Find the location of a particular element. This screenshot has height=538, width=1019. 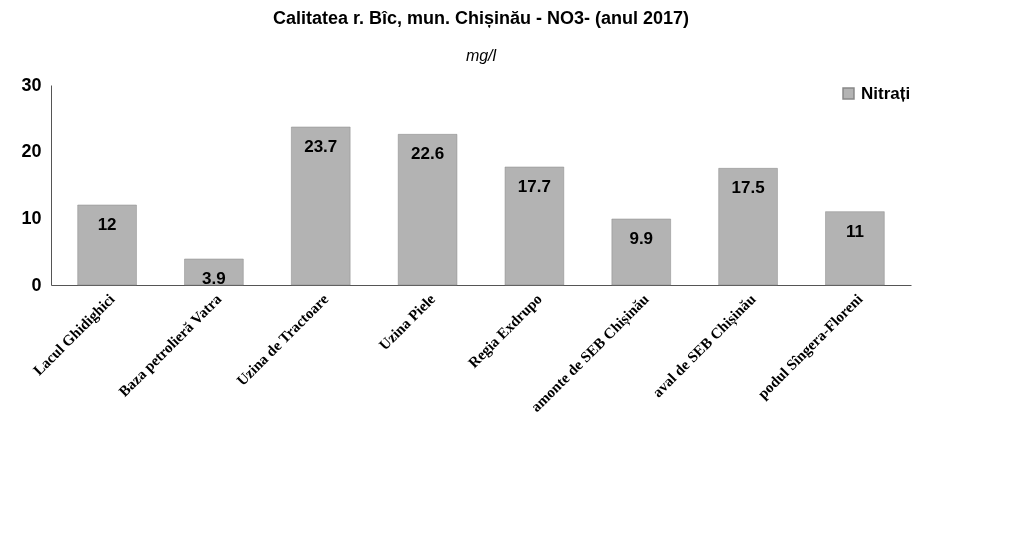

data-label: 3.9 is located at coordinates (214, 278).